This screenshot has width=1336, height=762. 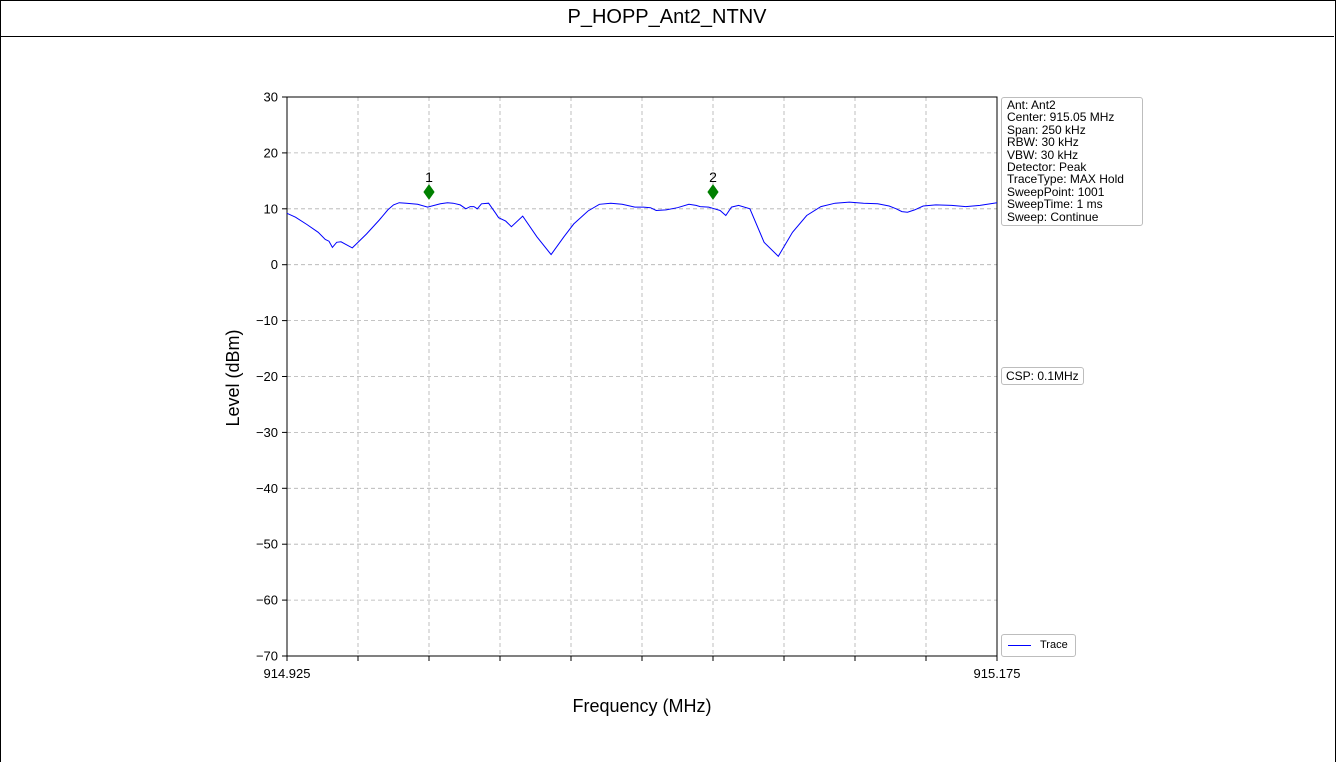 What do you see at coordinates (1061, 117) in the screenshot?
I see `info-line: Center: 915.05 MHz` at bounding box center [1061, 117].